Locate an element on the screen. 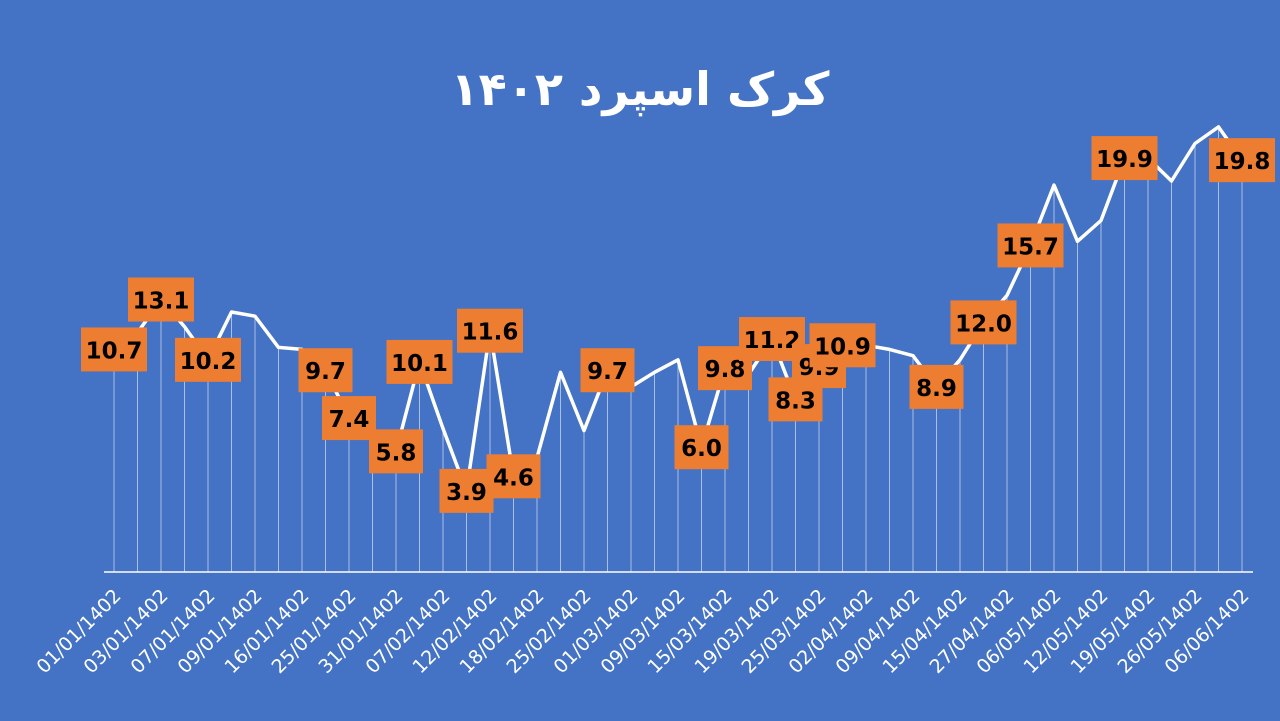  data-label: 8.9 is located at coordinates (936, 386).